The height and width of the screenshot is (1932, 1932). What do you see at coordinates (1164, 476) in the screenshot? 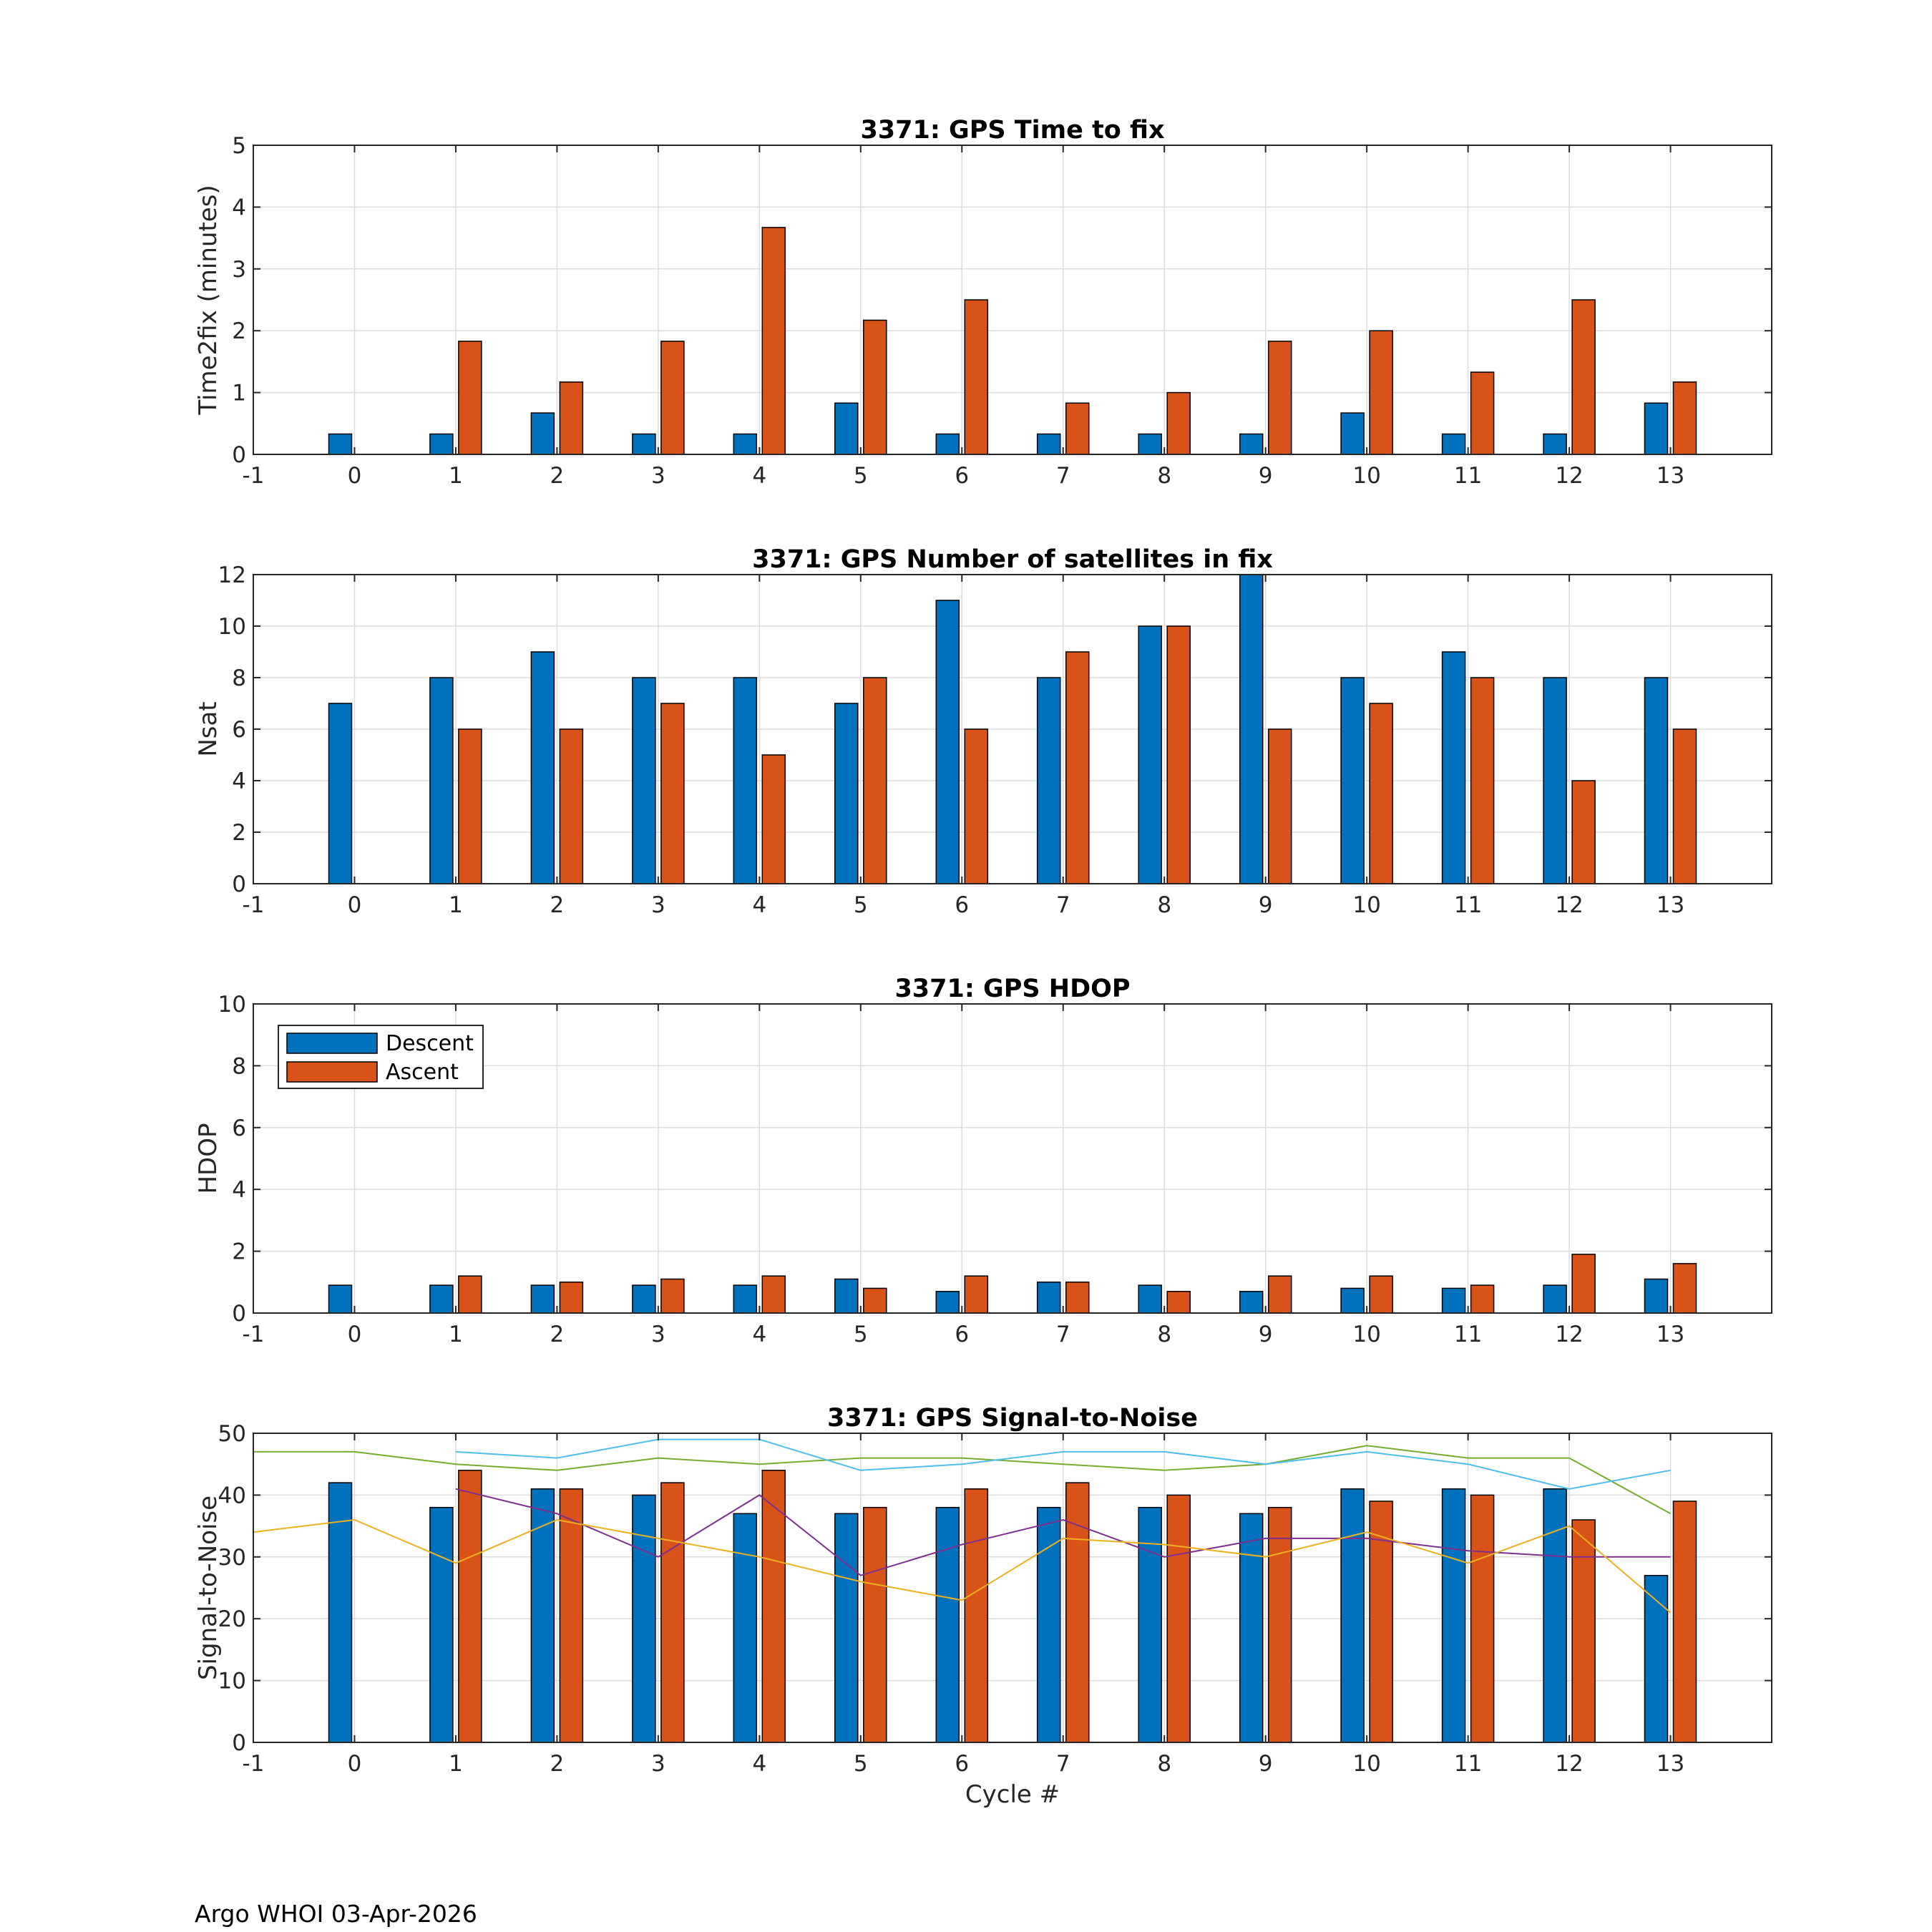
I see `x-tick-label: 8` at bounding box center [1164, 476].